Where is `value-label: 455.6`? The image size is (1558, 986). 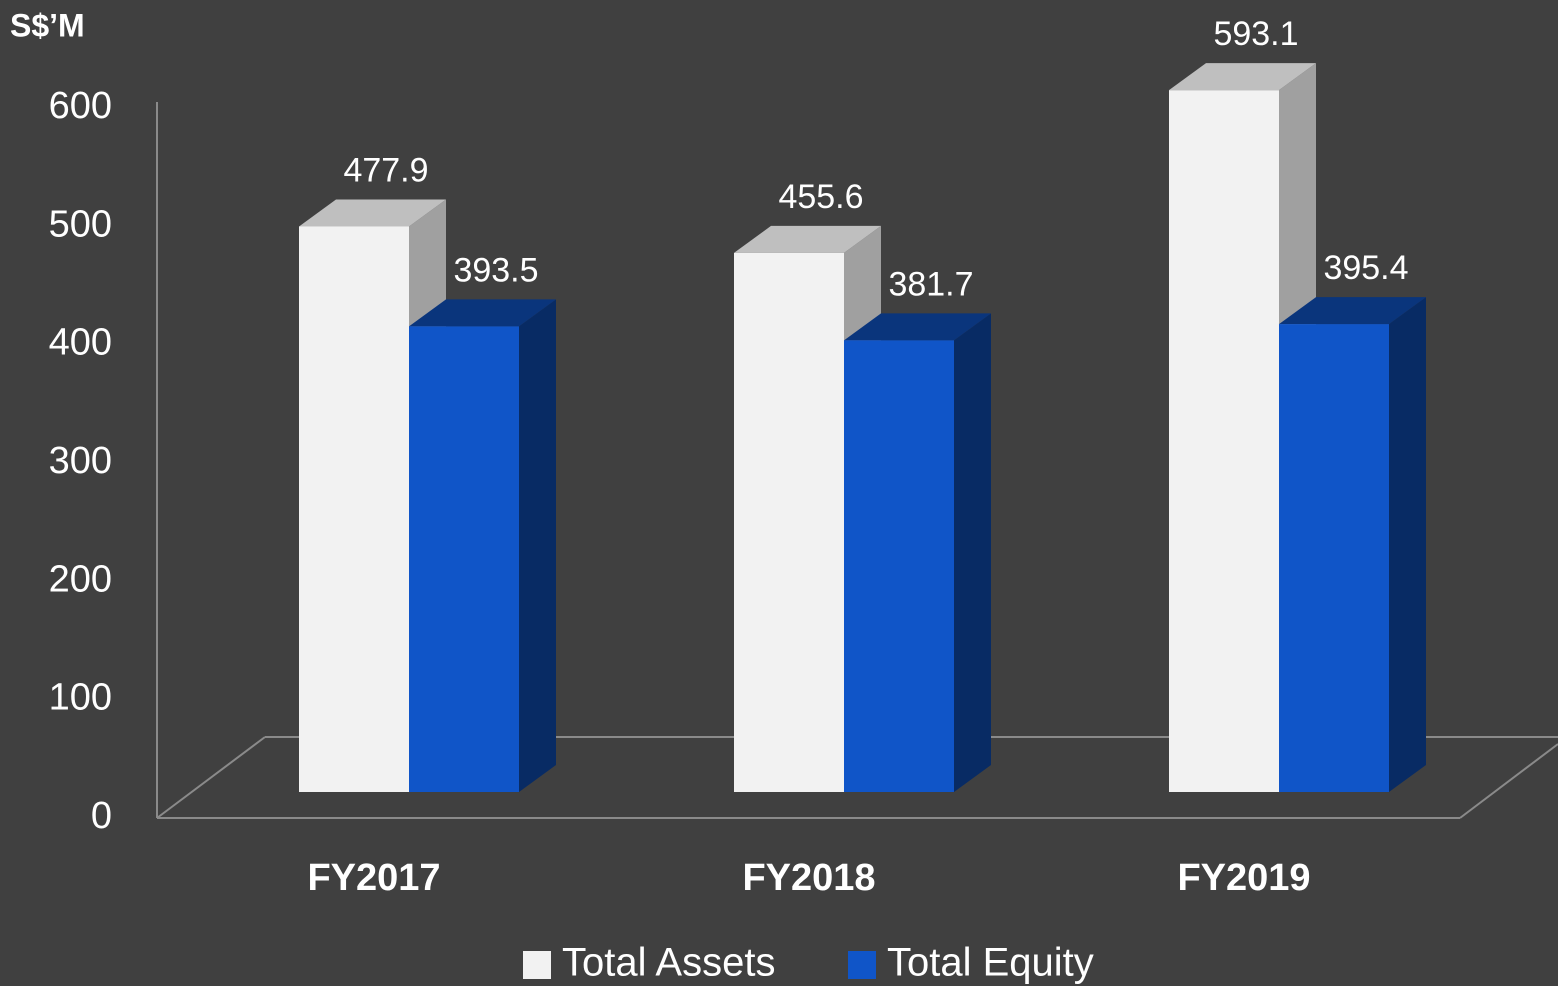
value-label: 455.6 is located at coordinates (820, 197).